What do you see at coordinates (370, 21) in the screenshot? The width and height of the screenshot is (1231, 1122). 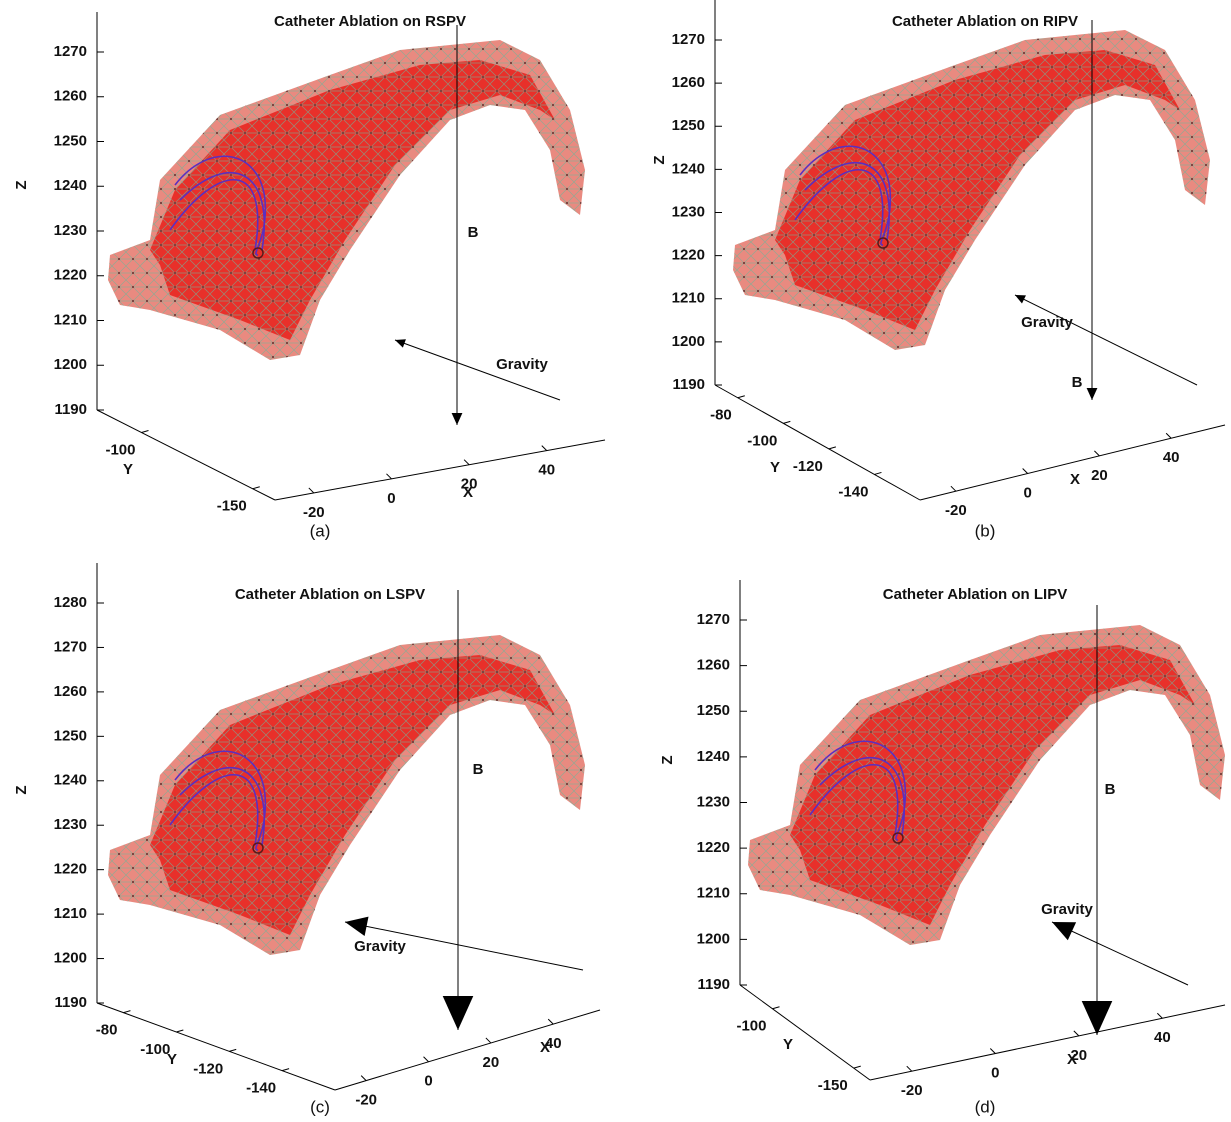 I see `chart-title: Catheter Ablation on RSPV` at bounding box center [370, 21].